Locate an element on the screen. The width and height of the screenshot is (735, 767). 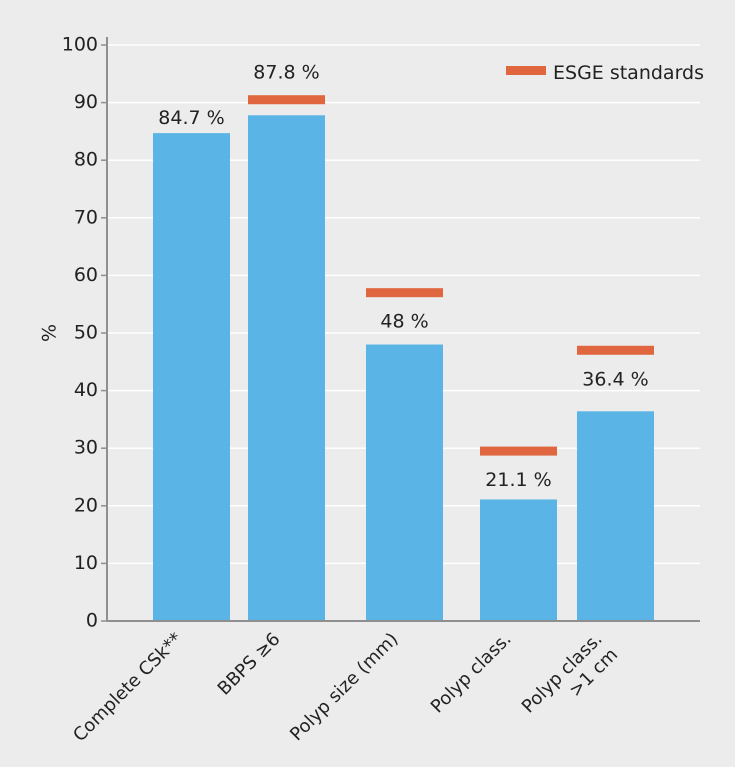
y-tick-label: 80 is located at coordinates (86, 160).